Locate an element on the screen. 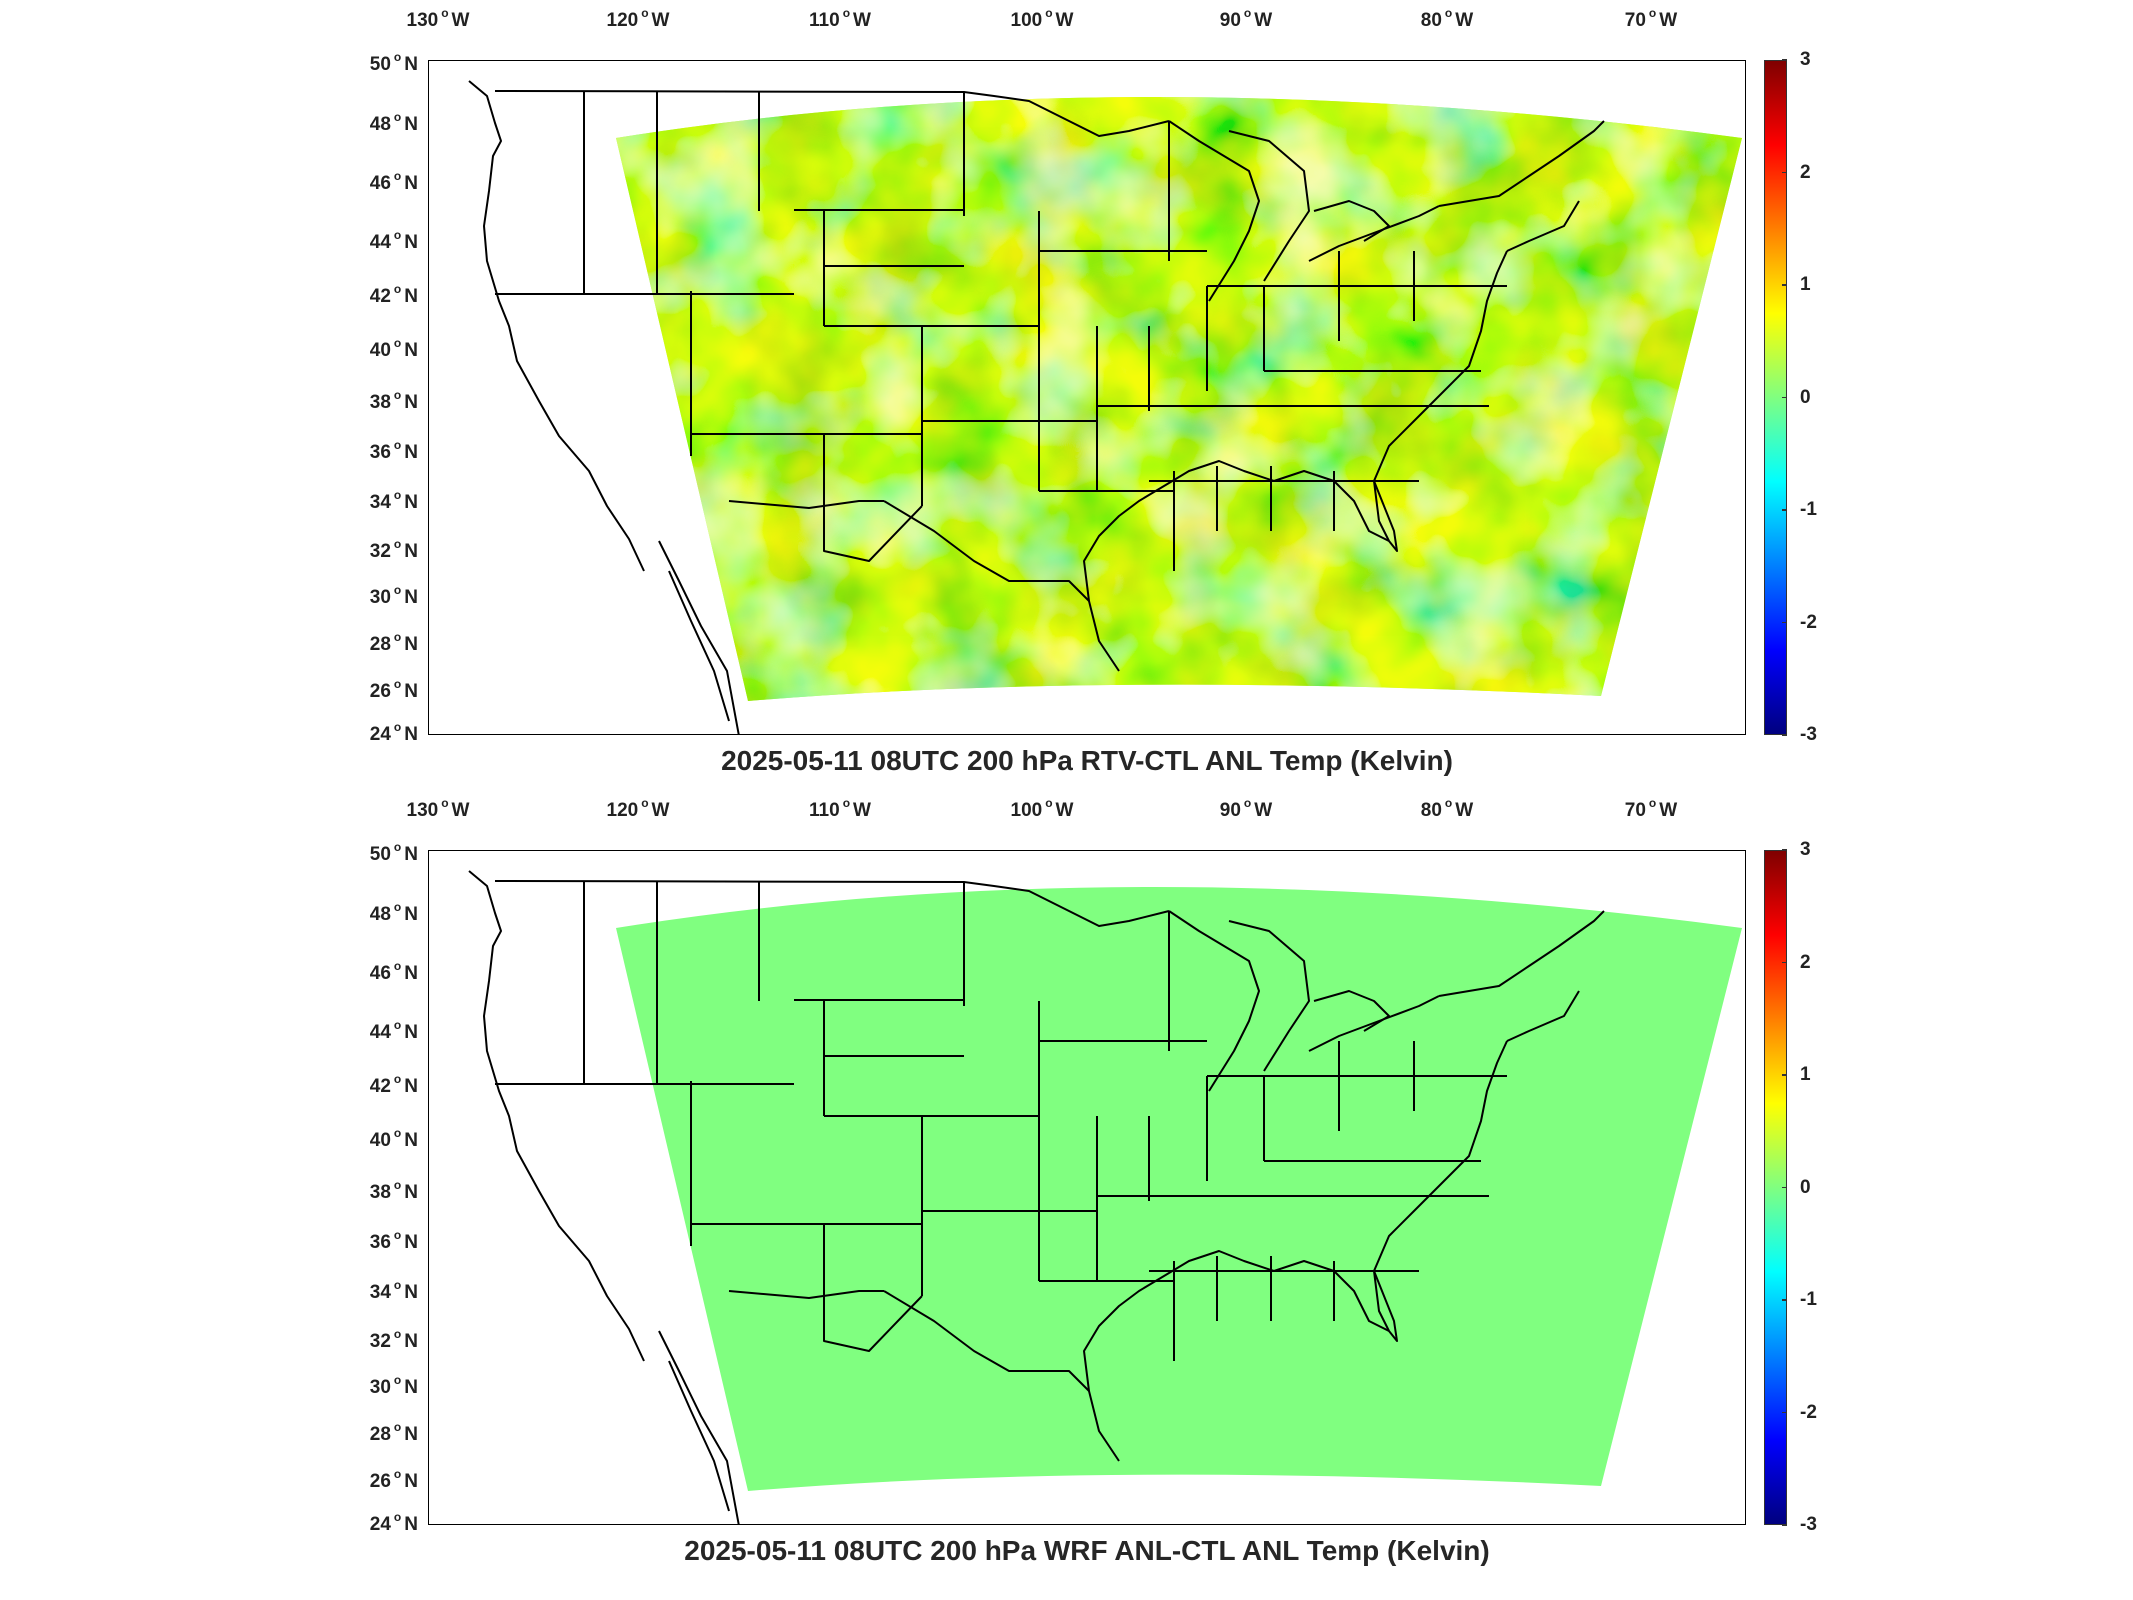  colorbar-tick-label: -3 is located at coordinates (1808, 1524).